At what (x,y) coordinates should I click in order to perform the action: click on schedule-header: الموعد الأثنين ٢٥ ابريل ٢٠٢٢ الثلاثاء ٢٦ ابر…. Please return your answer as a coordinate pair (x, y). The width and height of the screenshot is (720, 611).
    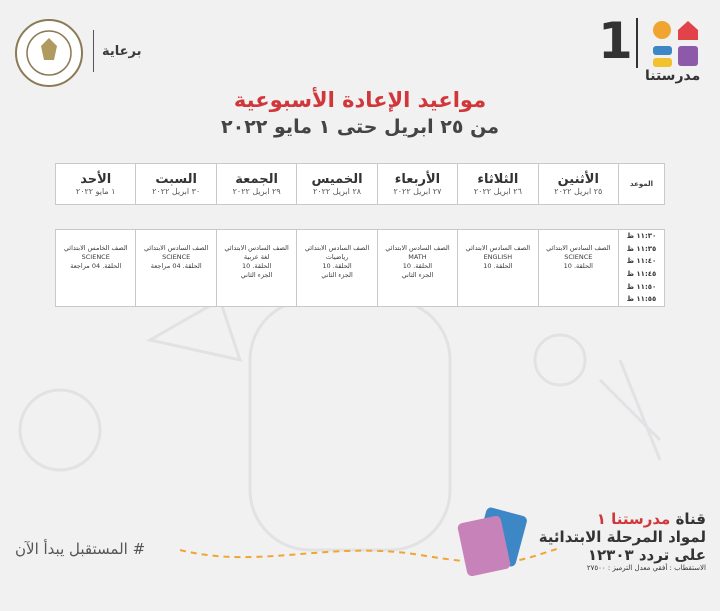
    Looking at the image, I should click on (359, 184).